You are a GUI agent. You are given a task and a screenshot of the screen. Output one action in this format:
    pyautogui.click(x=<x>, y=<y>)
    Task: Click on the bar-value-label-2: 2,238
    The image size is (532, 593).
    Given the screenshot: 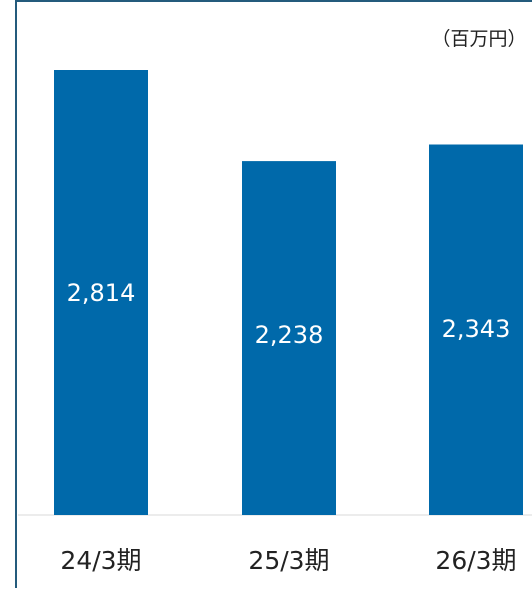 What is the action you would take?
    pyautogui.click(x=289, y=335)
    